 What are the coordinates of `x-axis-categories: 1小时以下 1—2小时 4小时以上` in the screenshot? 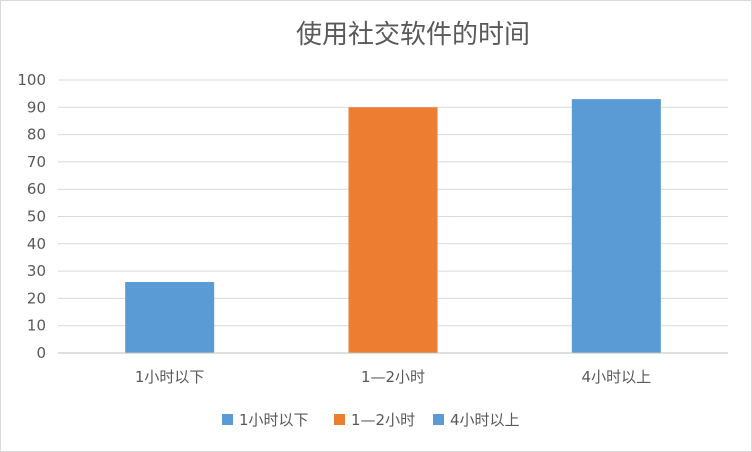 It's located at (393, 377).